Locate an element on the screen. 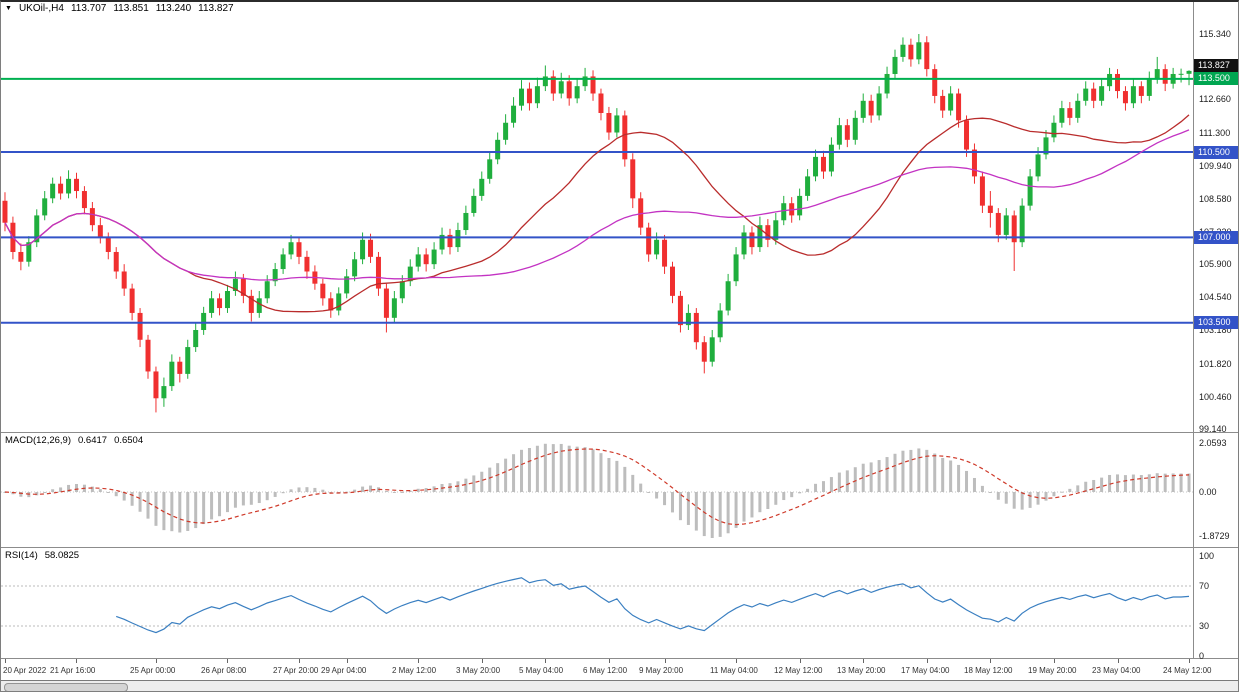  macd-signal-value: 0.6504 is located at coordinates (129, 440).